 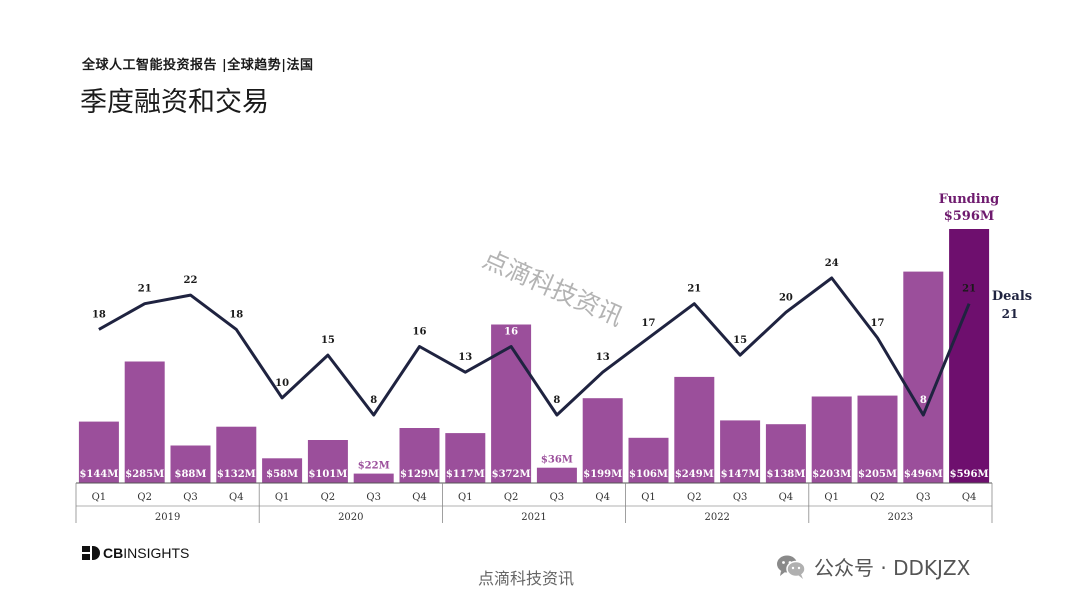 What do you see at coordinates (791, 567) in the screenshot?
I see `wechat-icon` at bounding box center [791, 567].